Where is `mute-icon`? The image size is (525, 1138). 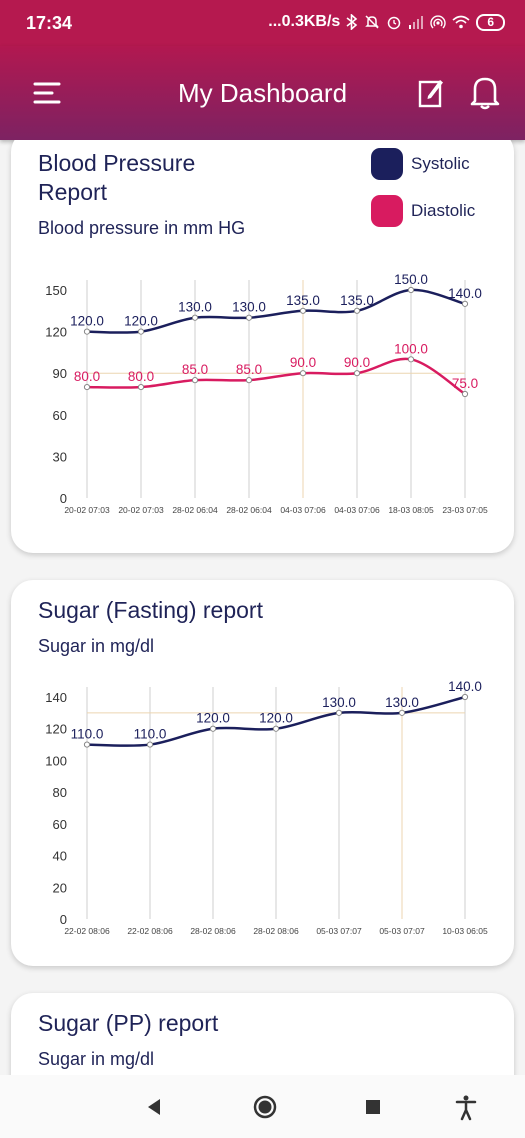
mute-icon is located at coordinates (372, 22).